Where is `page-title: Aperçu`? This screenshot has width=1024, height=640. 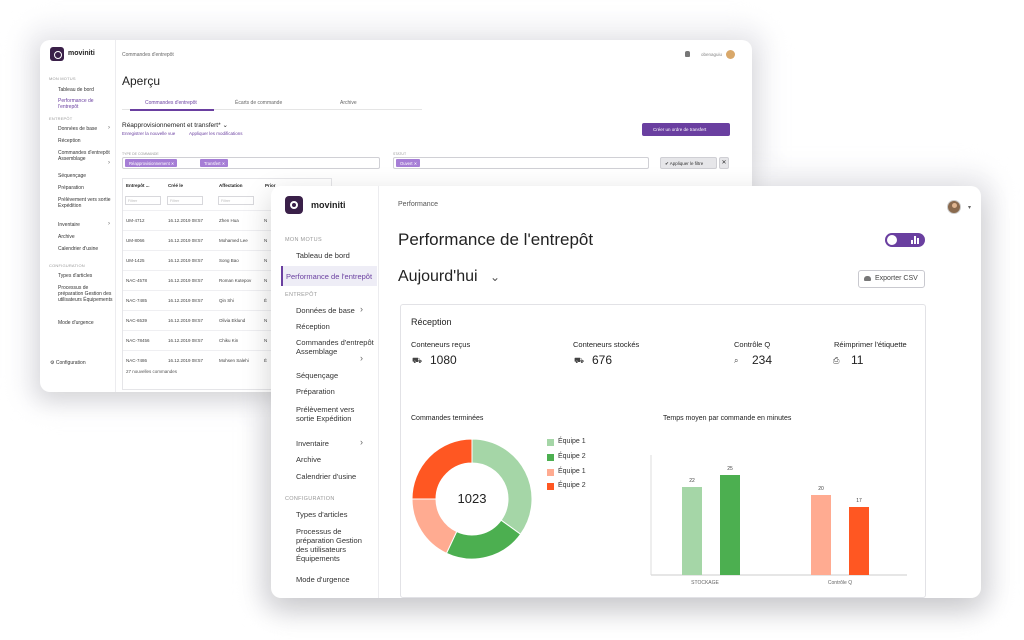 page-title: Aperçu is located at coordinates (141, 81).